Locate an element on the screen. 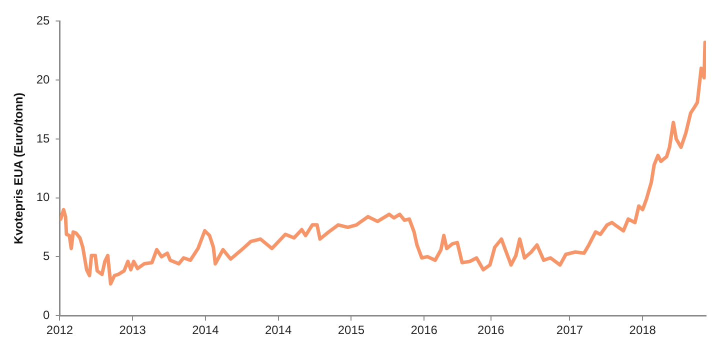  x-tick-label: 2018 is located at coordinates (642, 330).